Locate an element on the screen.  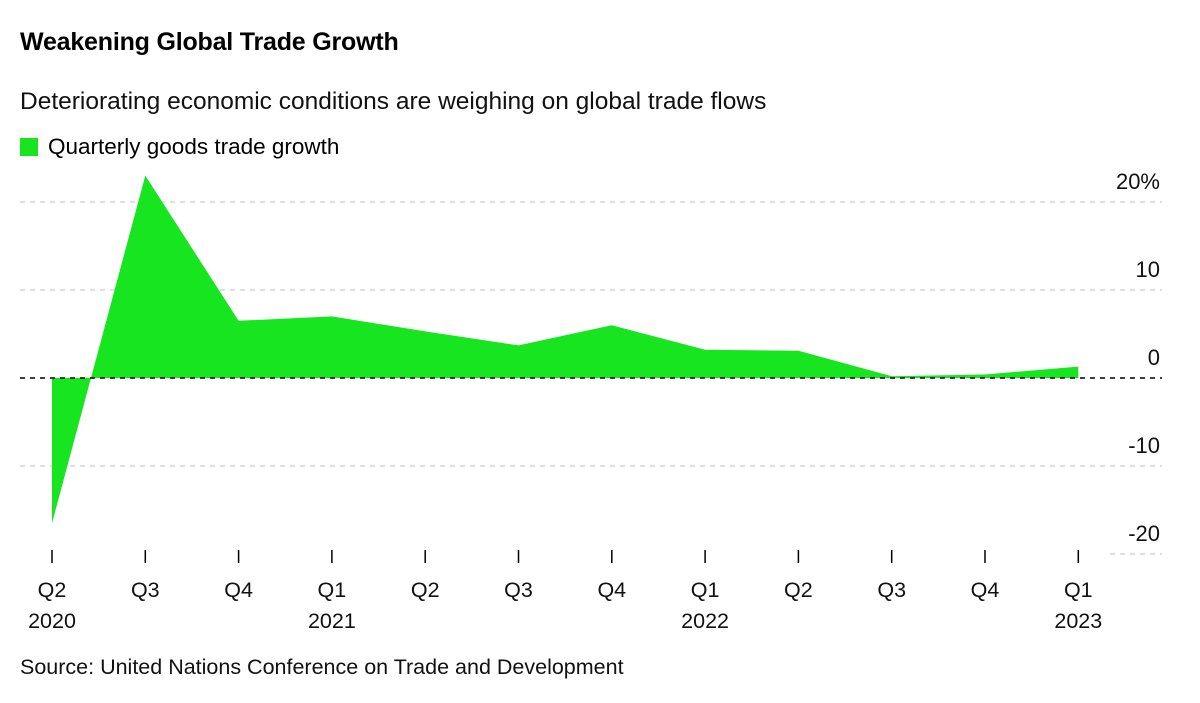
legend-swatch is located at coordinates (29, 147).